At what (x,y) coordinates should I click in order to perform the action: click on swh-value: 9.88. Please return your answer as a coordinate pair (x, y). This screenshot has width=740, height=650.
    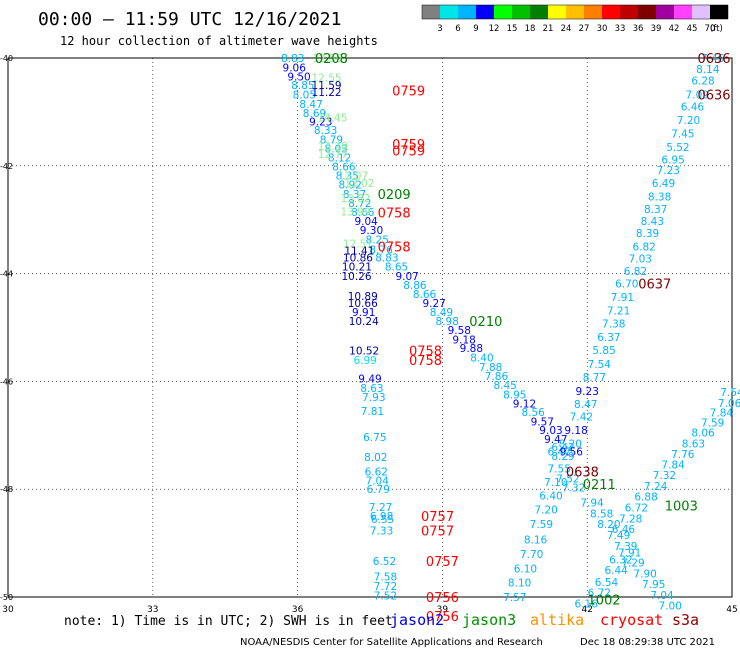
    Looking at the image, I should click on (471, 349).